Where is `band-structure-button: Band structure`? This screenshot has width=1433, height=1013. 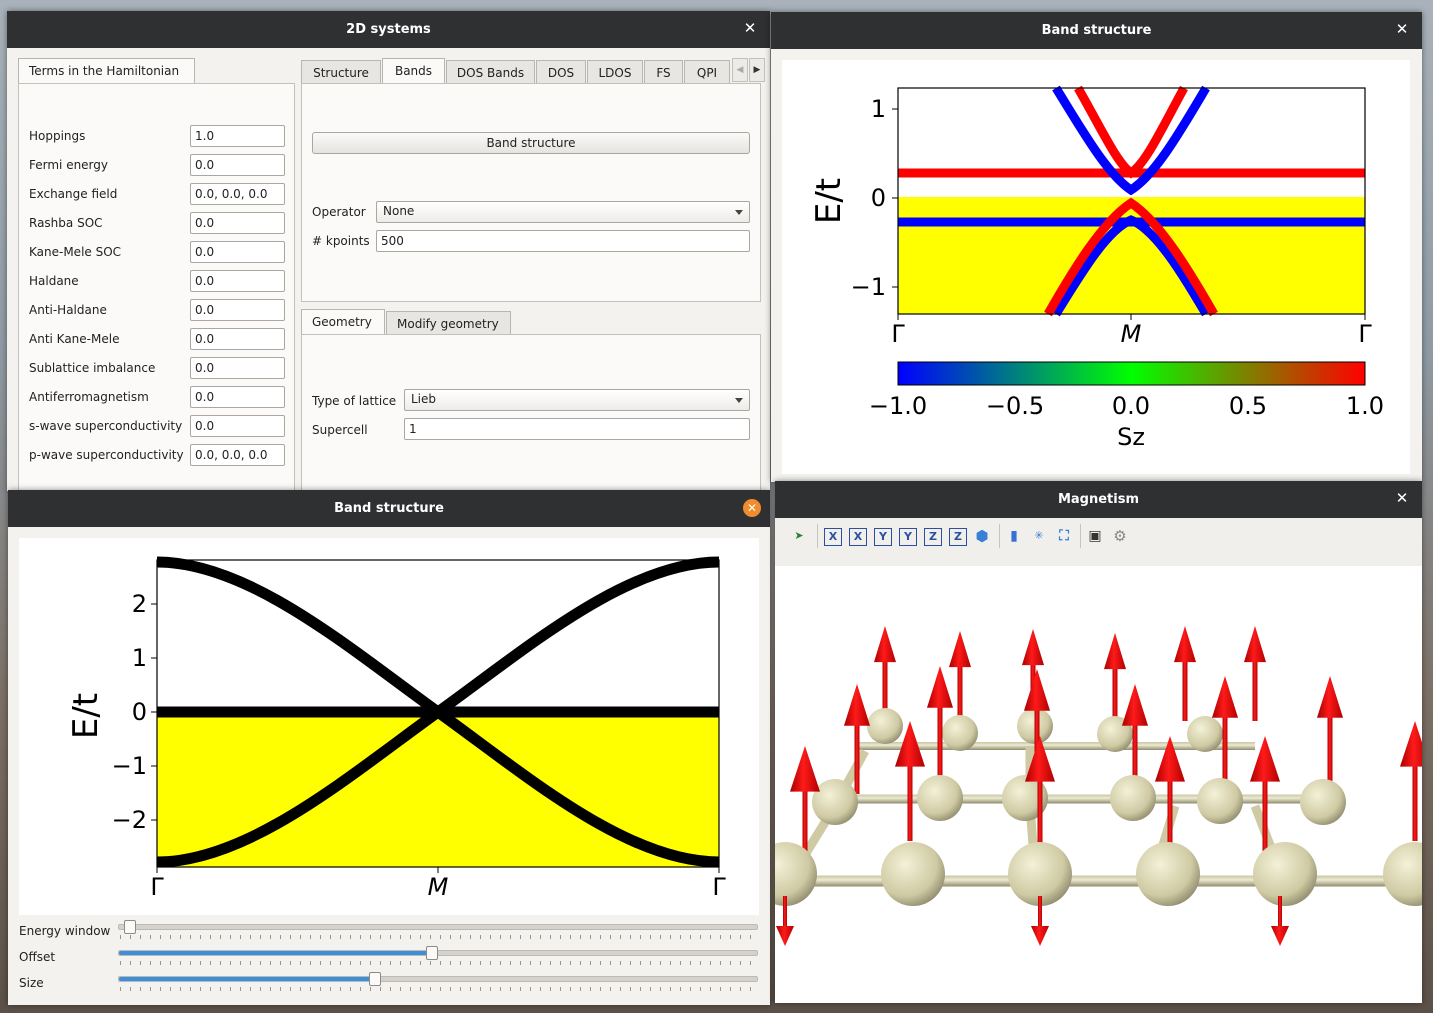
band-structure-button: Band structure is located at coordinates (531, 143).